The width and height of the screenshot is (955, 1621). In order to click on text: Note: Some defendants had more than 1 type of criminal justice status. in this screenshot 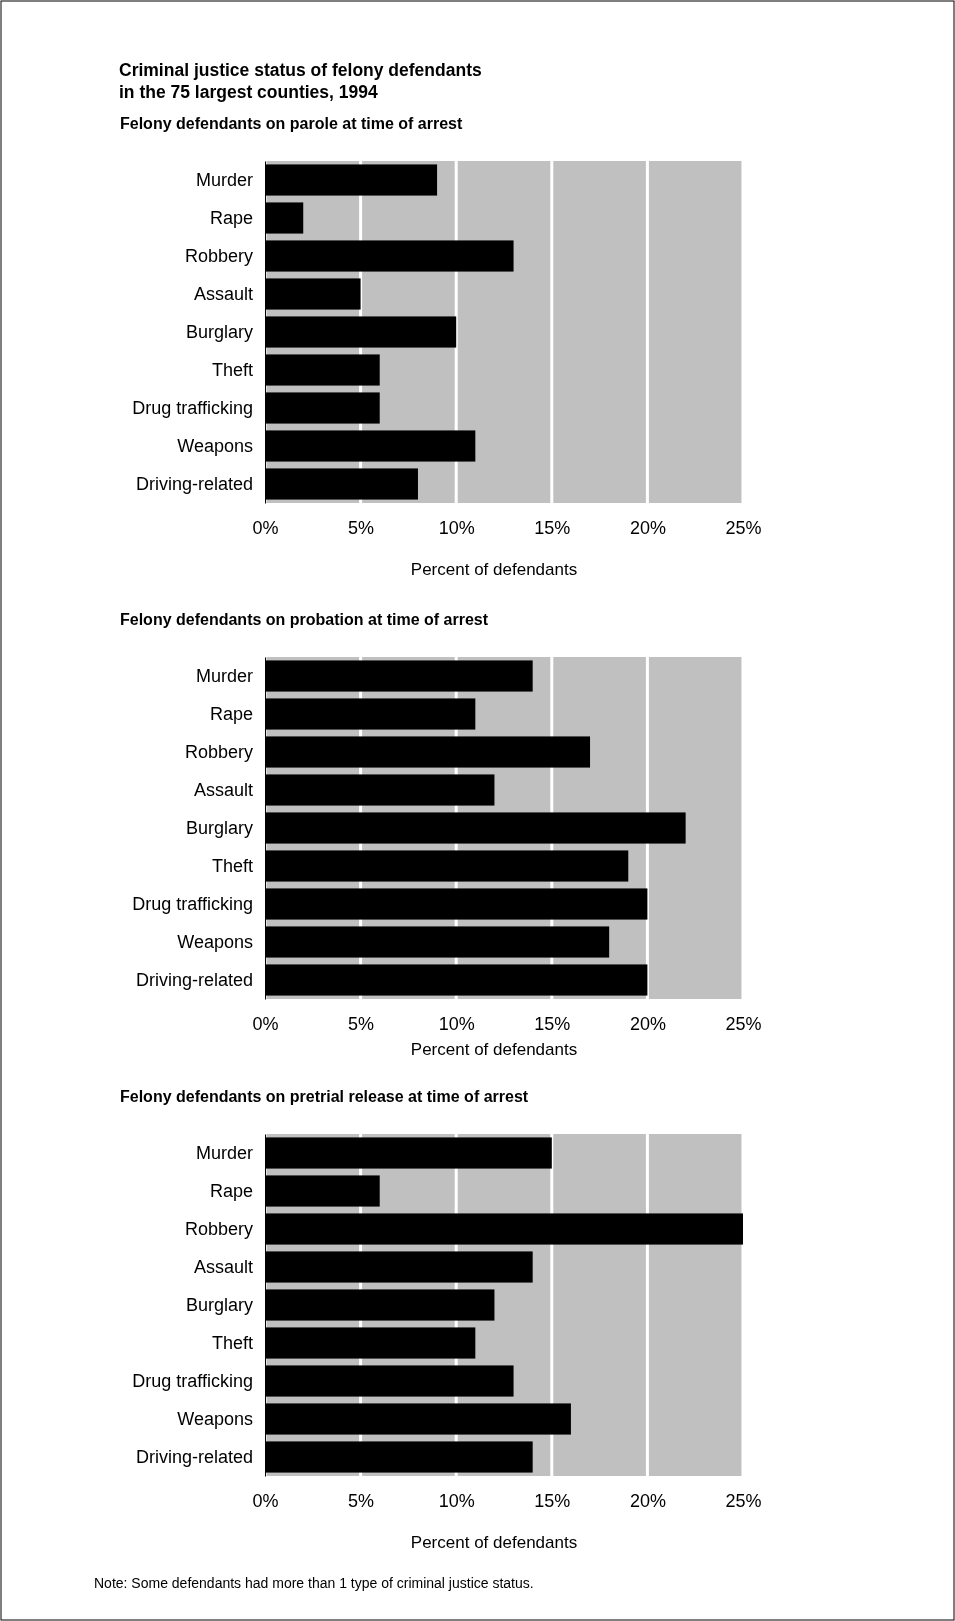, I will do `click(314, 1583)`.